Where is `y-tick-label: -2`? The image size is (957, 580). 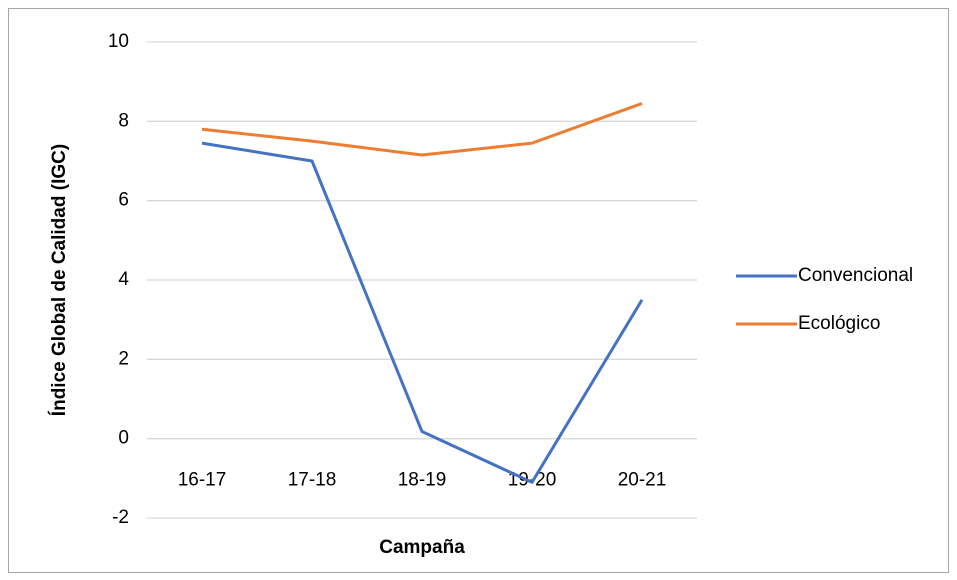 y-tick-label: -2 is located at coordinates (120, 517).